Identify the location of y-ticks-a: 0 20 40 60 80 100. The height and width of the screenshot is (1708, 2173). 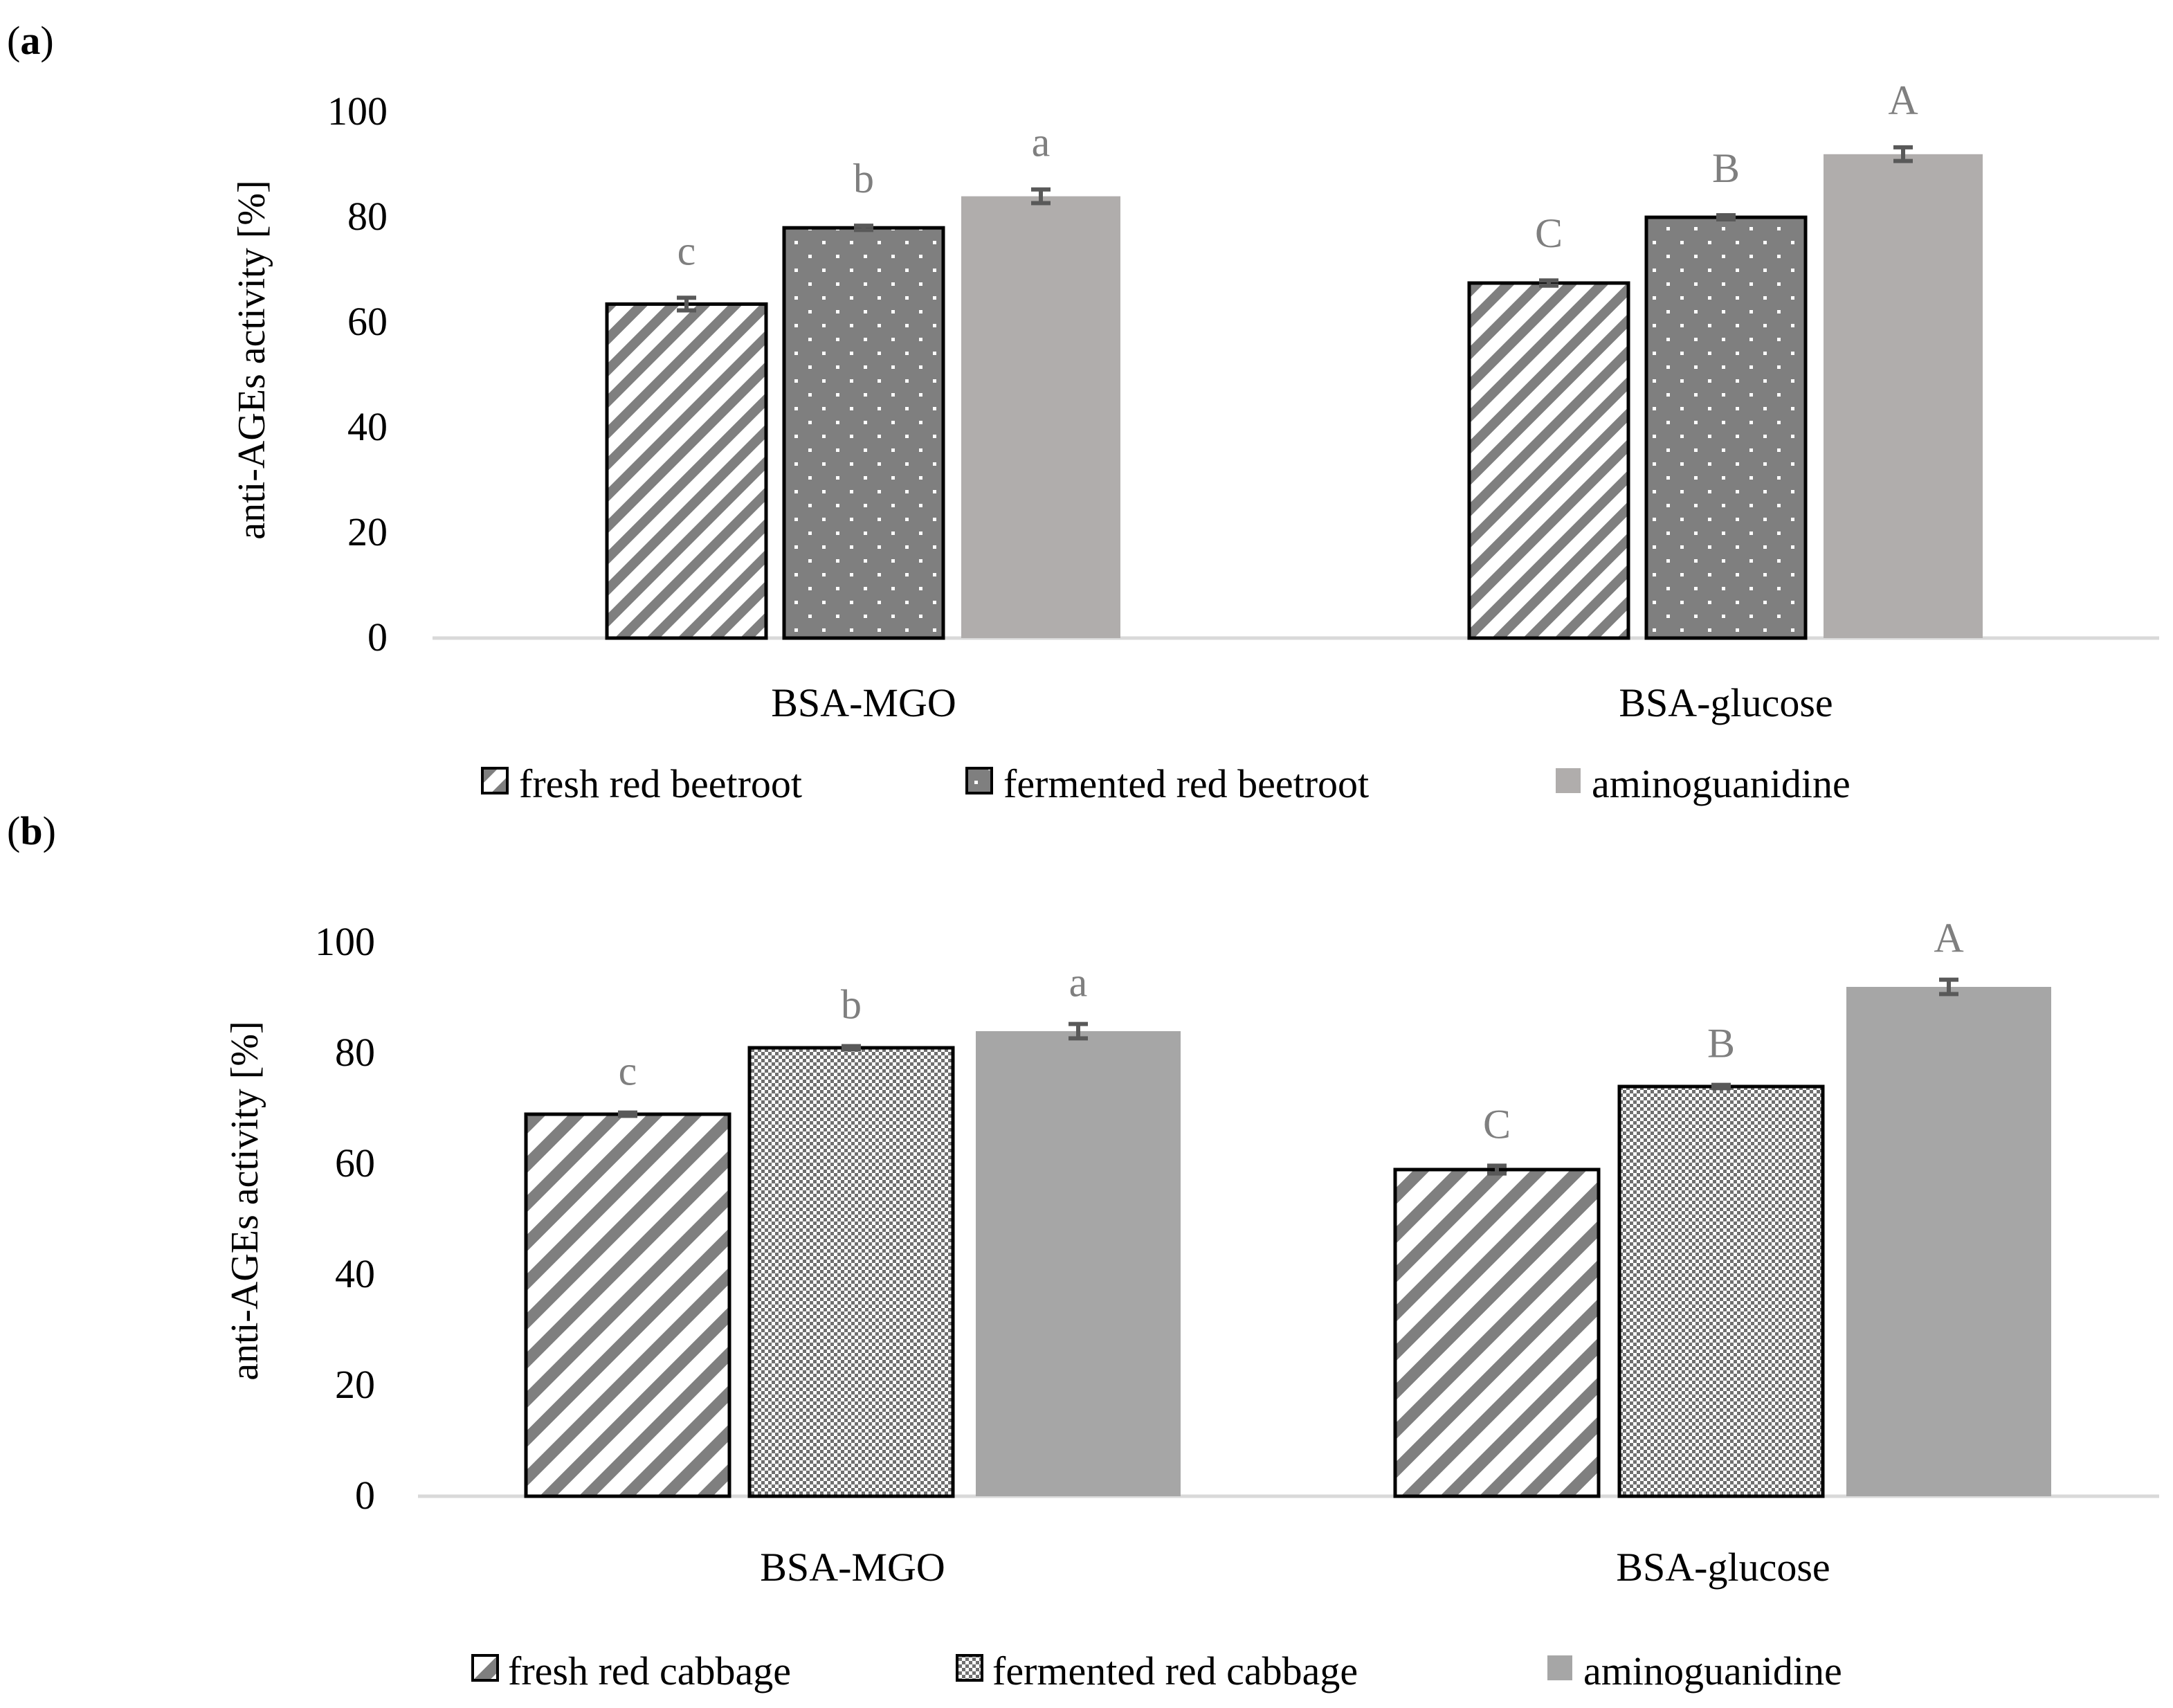
(357, 374).